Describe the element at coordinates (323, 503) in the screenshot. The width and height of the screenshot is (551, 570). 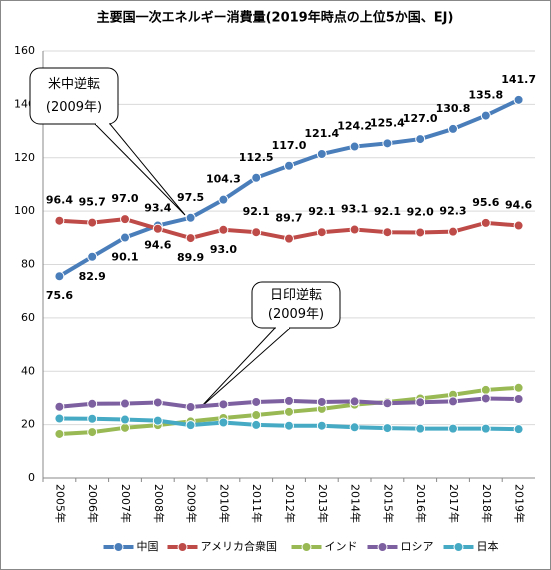
I see `x-tick-label: 2013年` at that location.